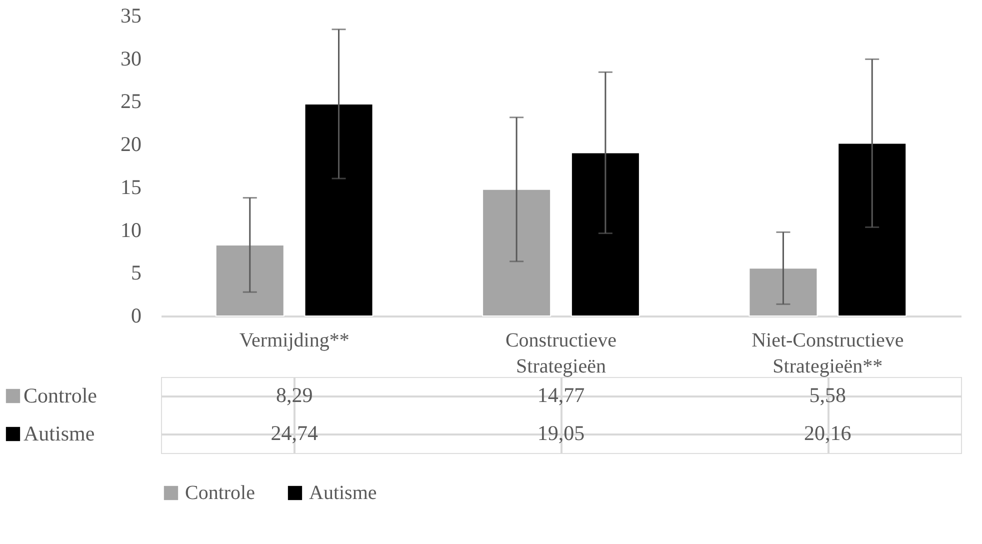 Image resolution: width=982 pixels, height=544 pixels. I want to click on y-tick-label: 10, so click(131, 230).